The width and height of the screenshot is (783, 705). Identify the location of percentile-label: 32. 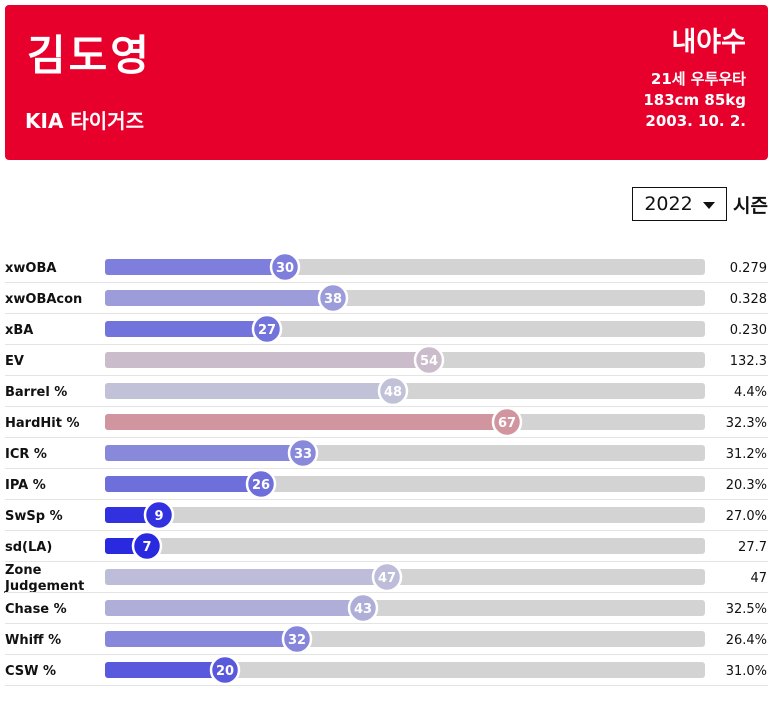
(297, 640).